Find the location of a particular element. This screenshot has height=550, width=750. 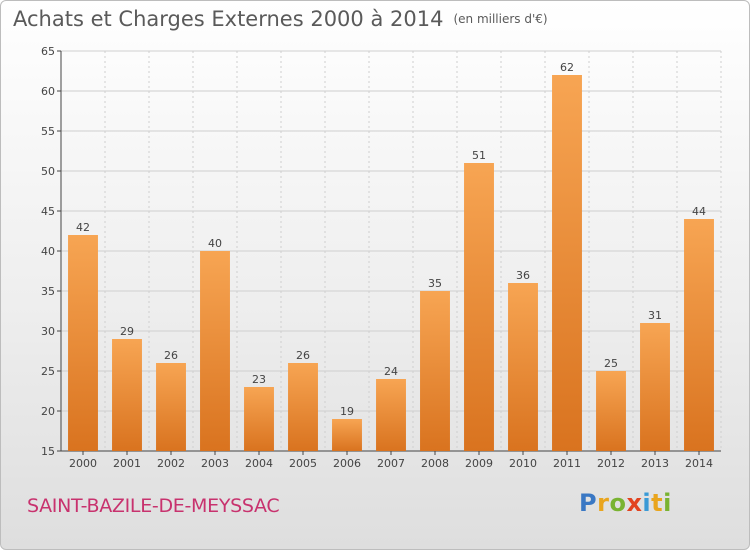

data-label: 23 is located at coordinates (259, 379).